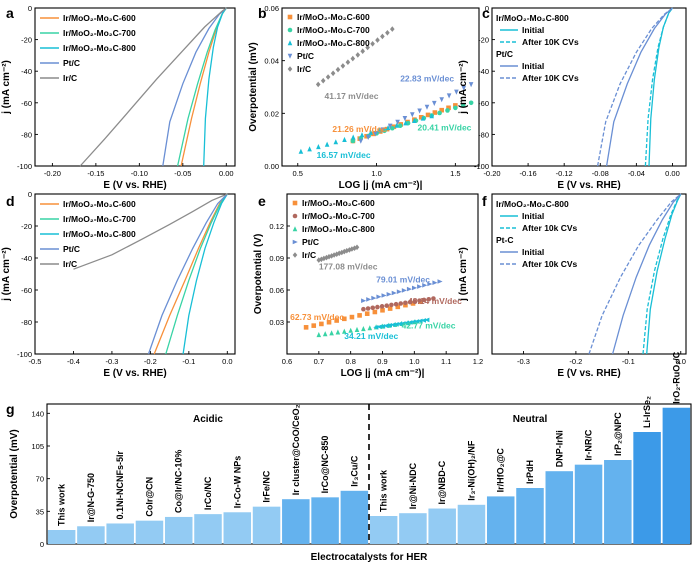 This screenshot has height=577, width=697. Describe the element at coordinates (271, 8) in the screenshot. I see `y-tick-label: 0.06` at that location.